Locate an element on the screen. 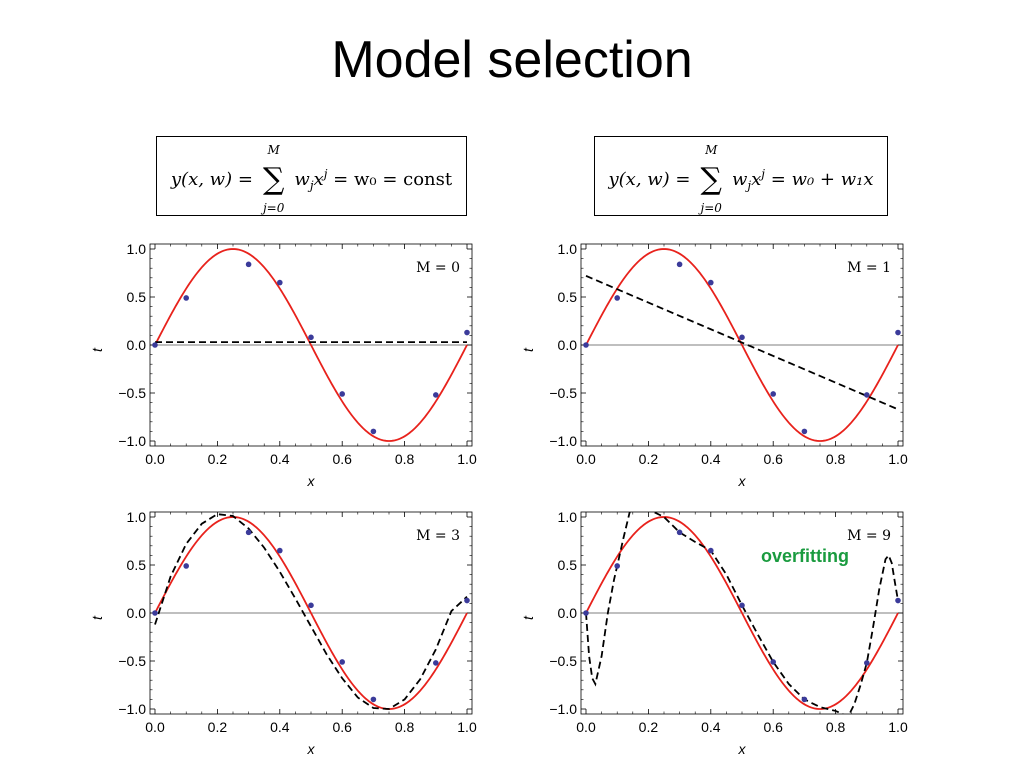  model-order-label: M = 3 is located at coordinates (438, 536).